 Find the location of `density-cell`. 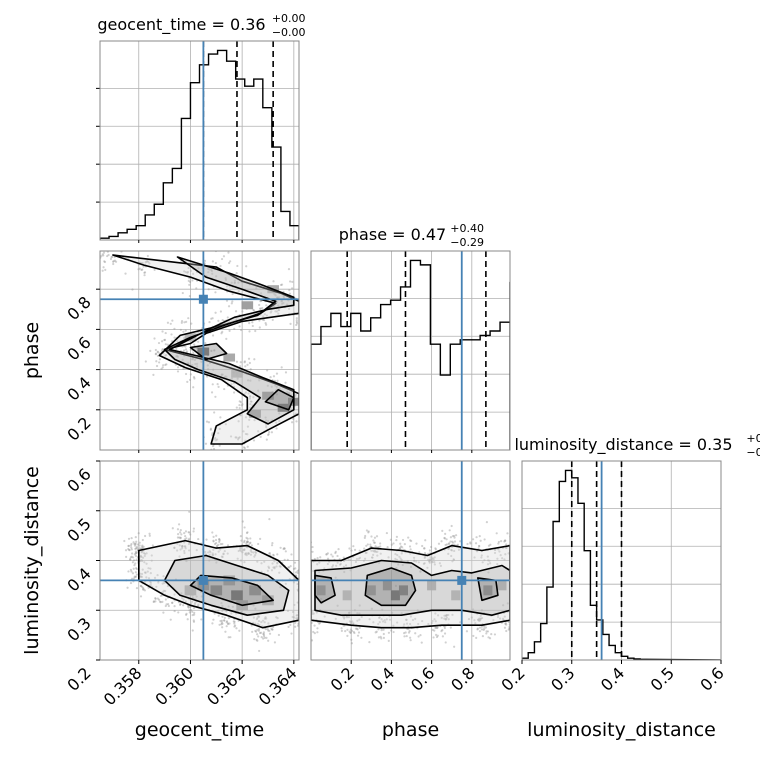

density-cell is located at coordinates (403, 590).